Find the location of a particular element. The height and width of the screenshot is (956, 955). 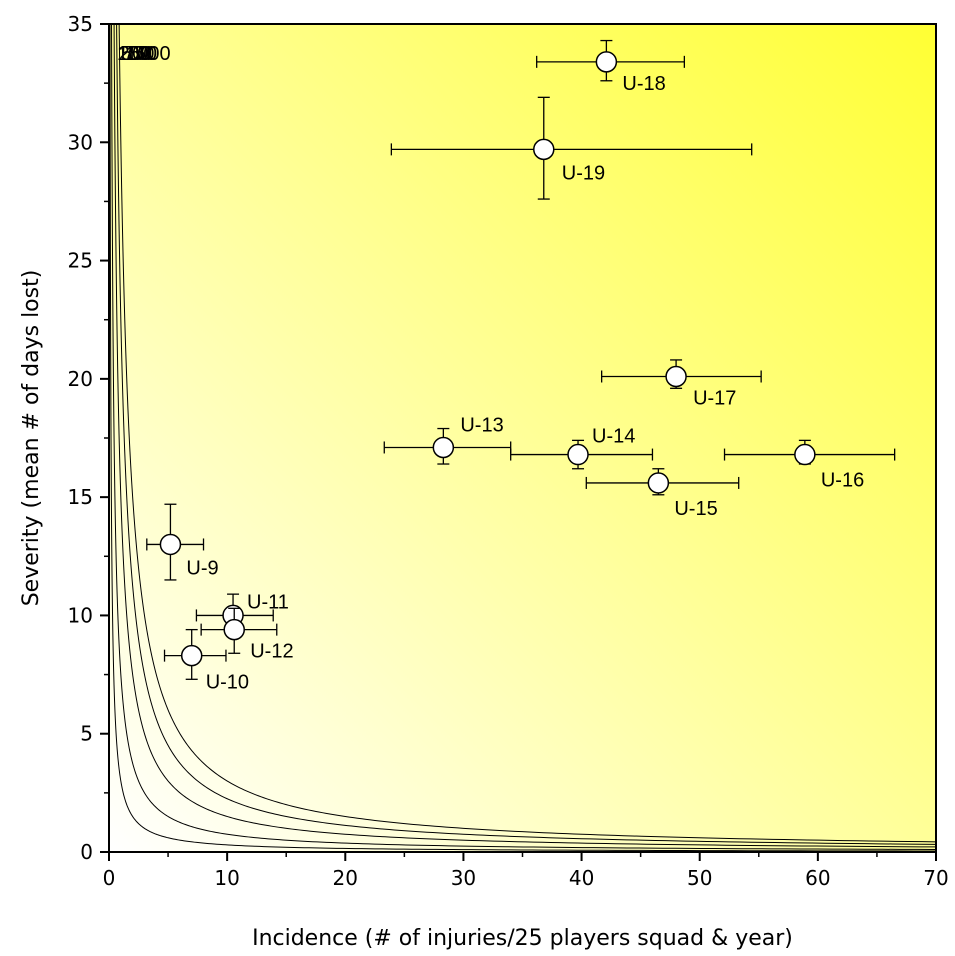

y-tick-label: 30 is located at coordinates (80, 142).